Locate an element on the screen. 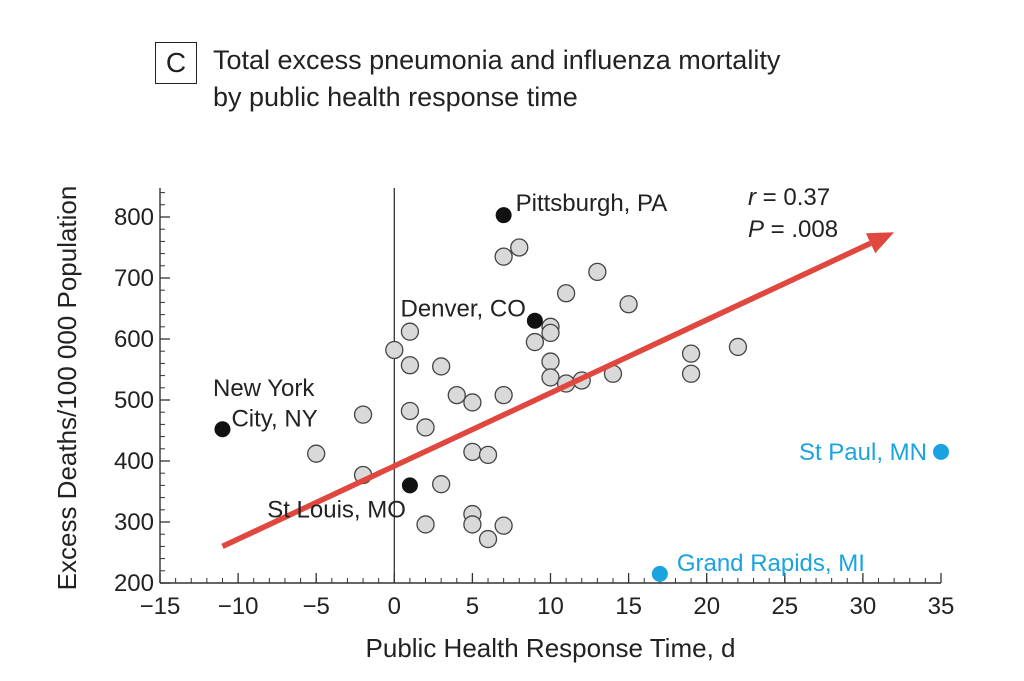 This screenshot has height=681, width=1024. stat-p-value: = .008 is located at coordinates (801, 229).